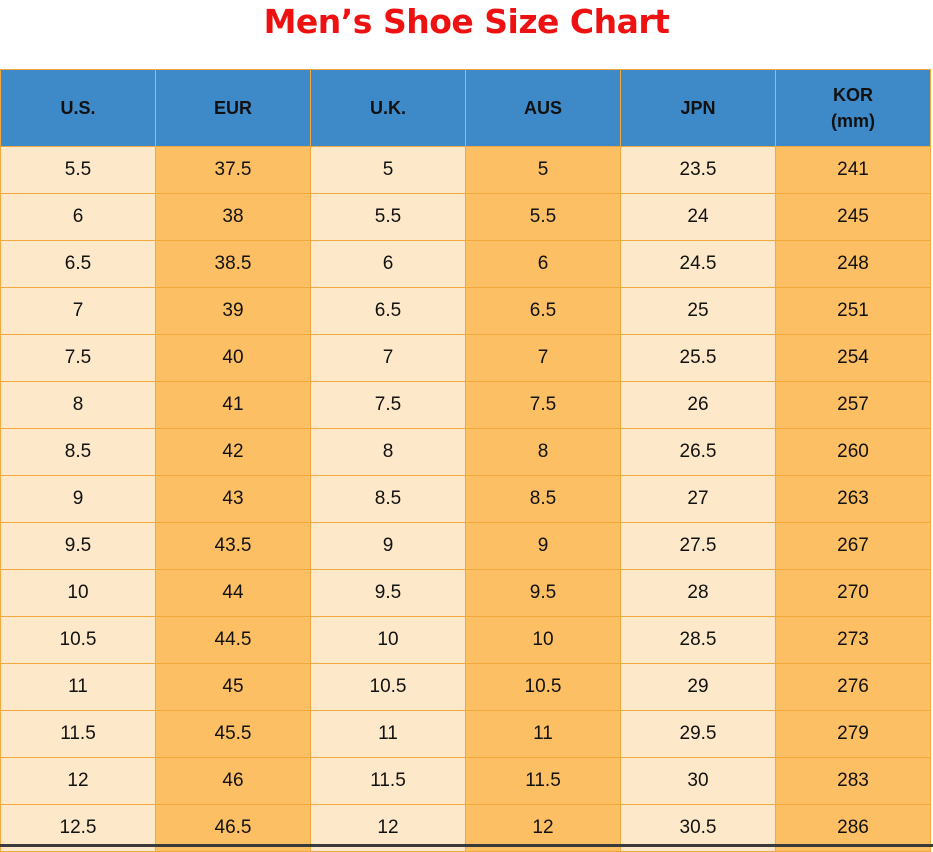 The height and width of the screenshot is (852, 933). I want to click on header-aus: AUS, so click(543, 108).